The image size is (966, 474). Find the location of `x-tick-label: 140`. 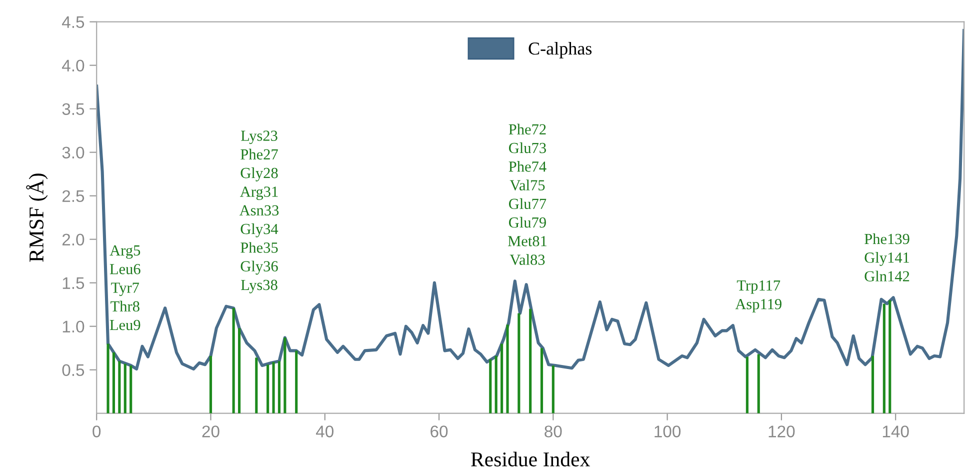

x-tick-label: 140 is located at coordinates (895, 432).